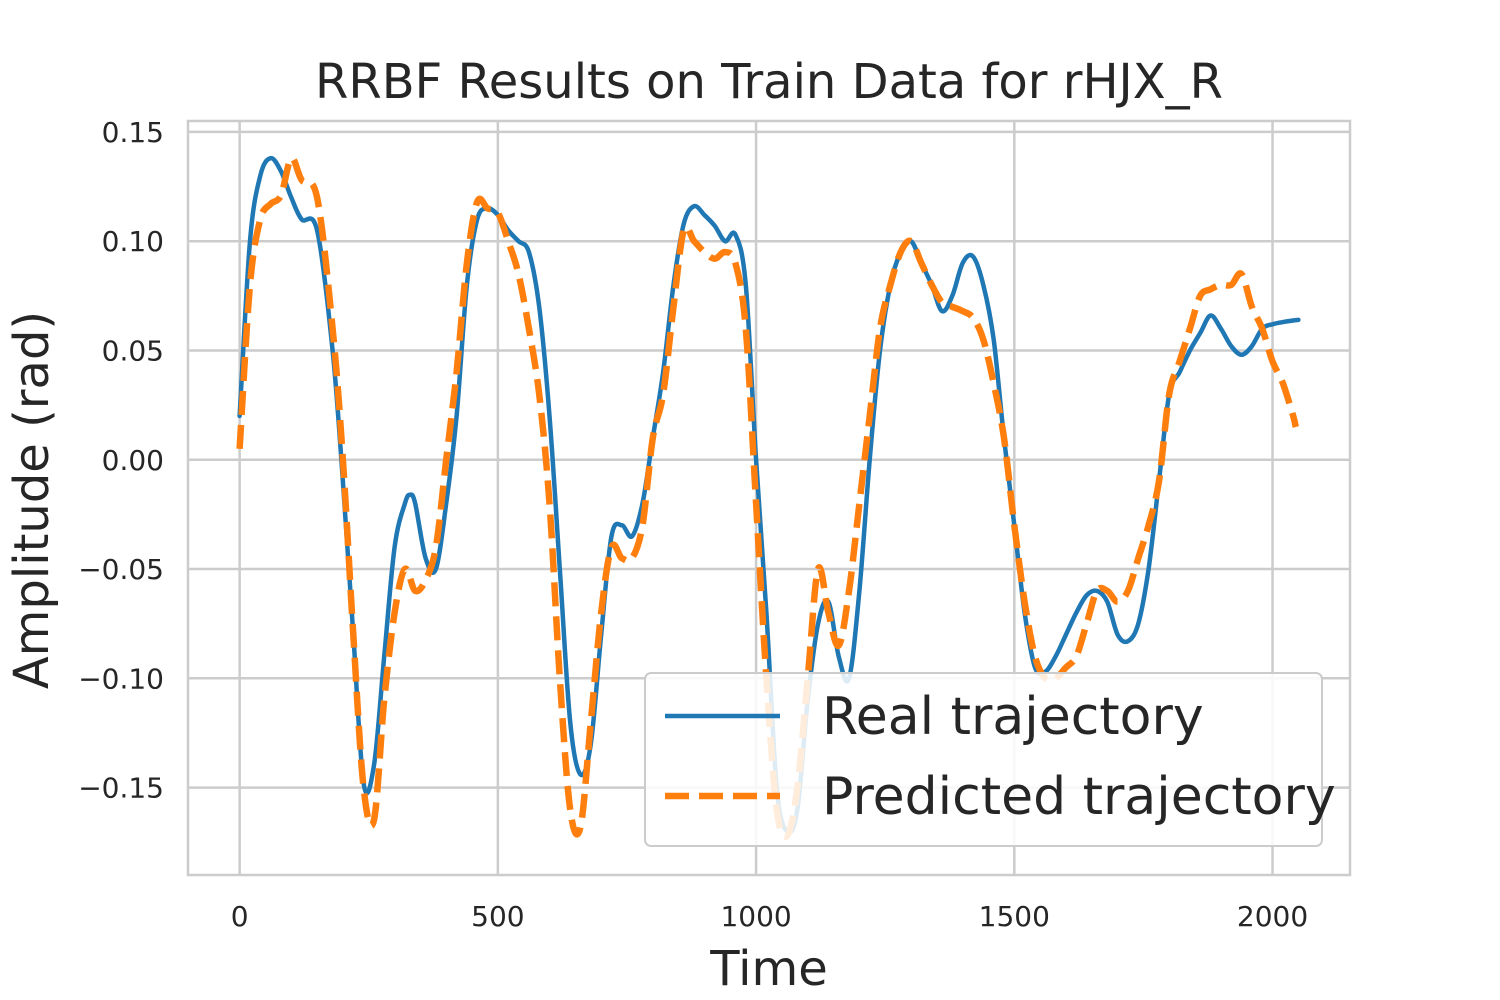 The width and height of the screenshot is (1500, 1000). I want to click on y-tick-label: 0.10, so click(133, 241).